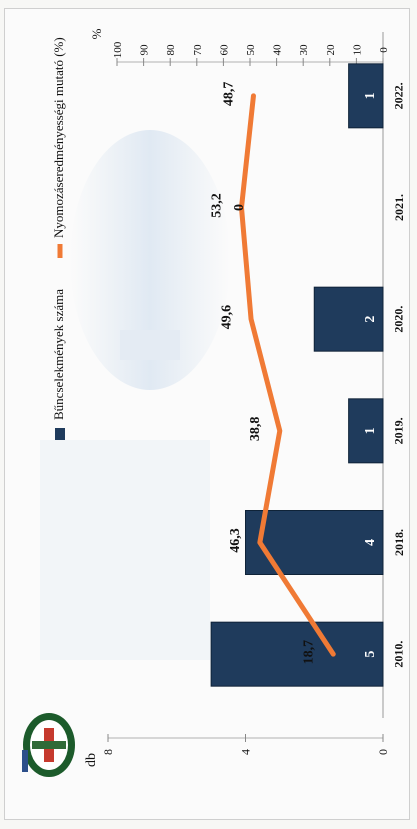  What do you see at coordinates (58, 137) in the screenshot?
I see `legend-label-line: Nyomozáseredményességi mutató (%)` at bounding box center [58, 137].